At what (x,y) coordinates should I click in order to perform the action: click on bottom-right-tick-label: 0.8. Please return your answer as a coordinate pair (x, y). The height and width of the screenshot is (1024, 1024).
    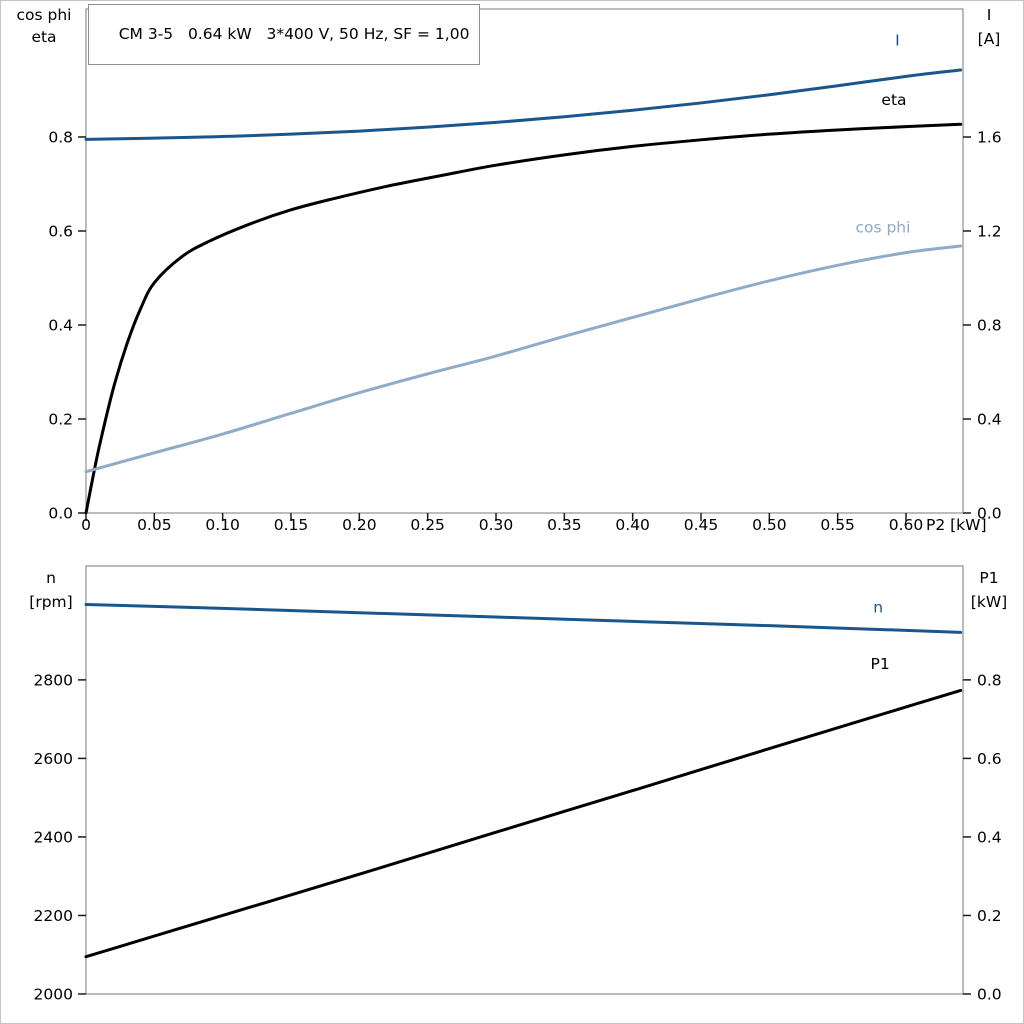
    Looking at the image, I should click on (989, 680).